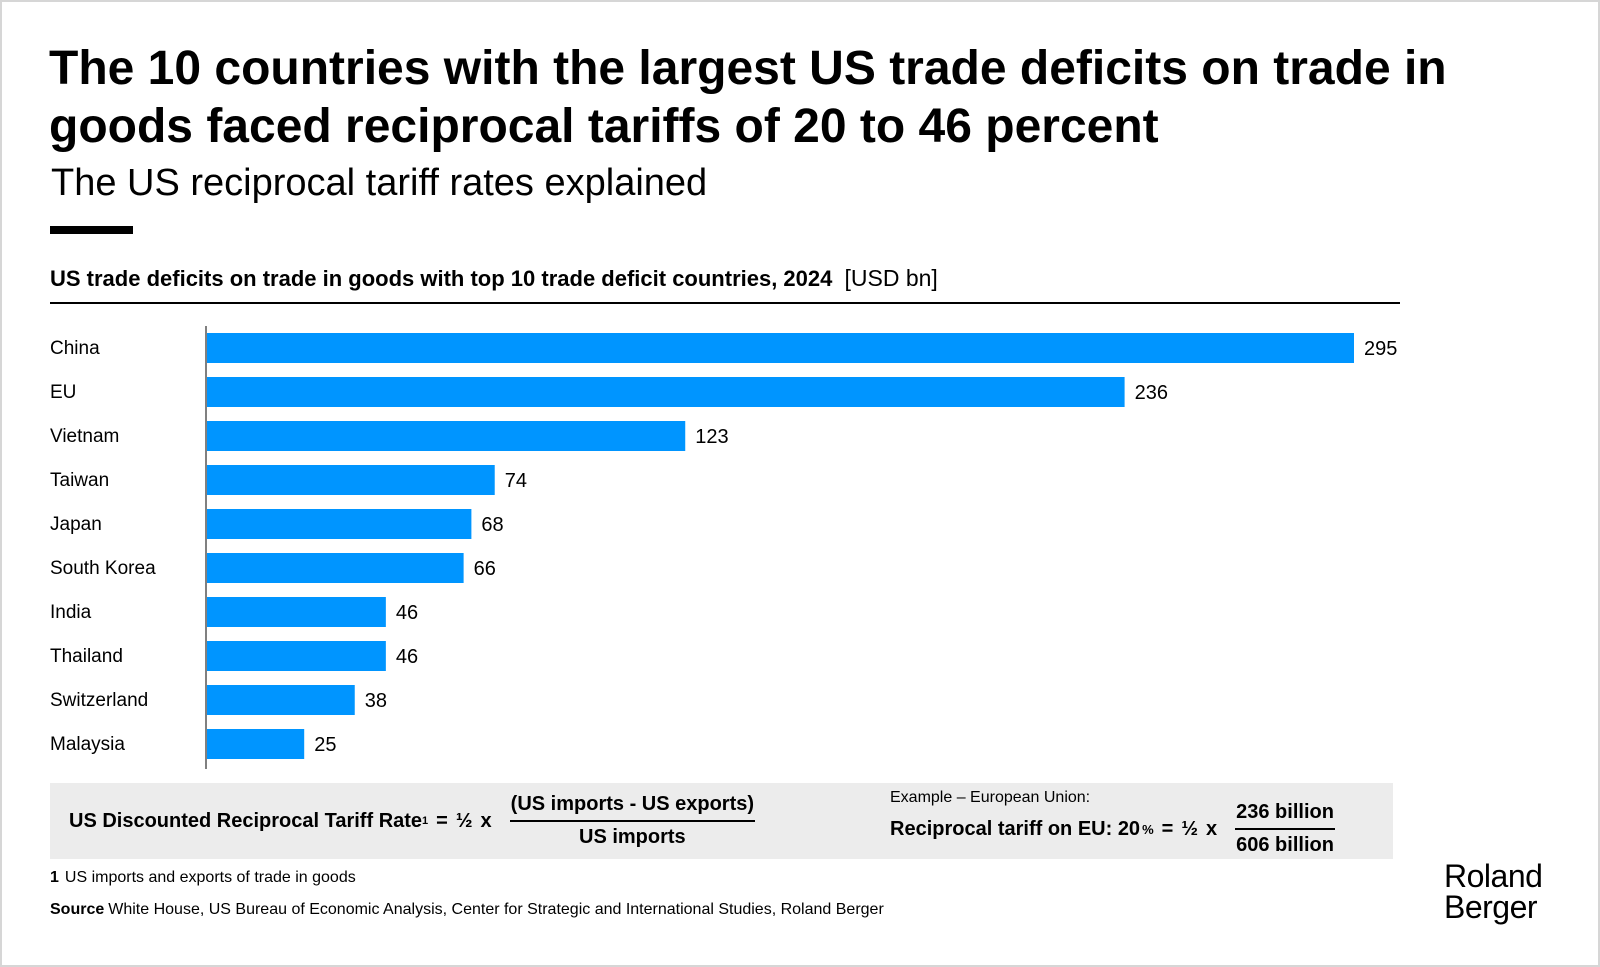 The width and height of the screenshot is (1600, 967). Describe the element at coordinates (77, 909) in the screenshot. I see `source-label: Source` at that location.